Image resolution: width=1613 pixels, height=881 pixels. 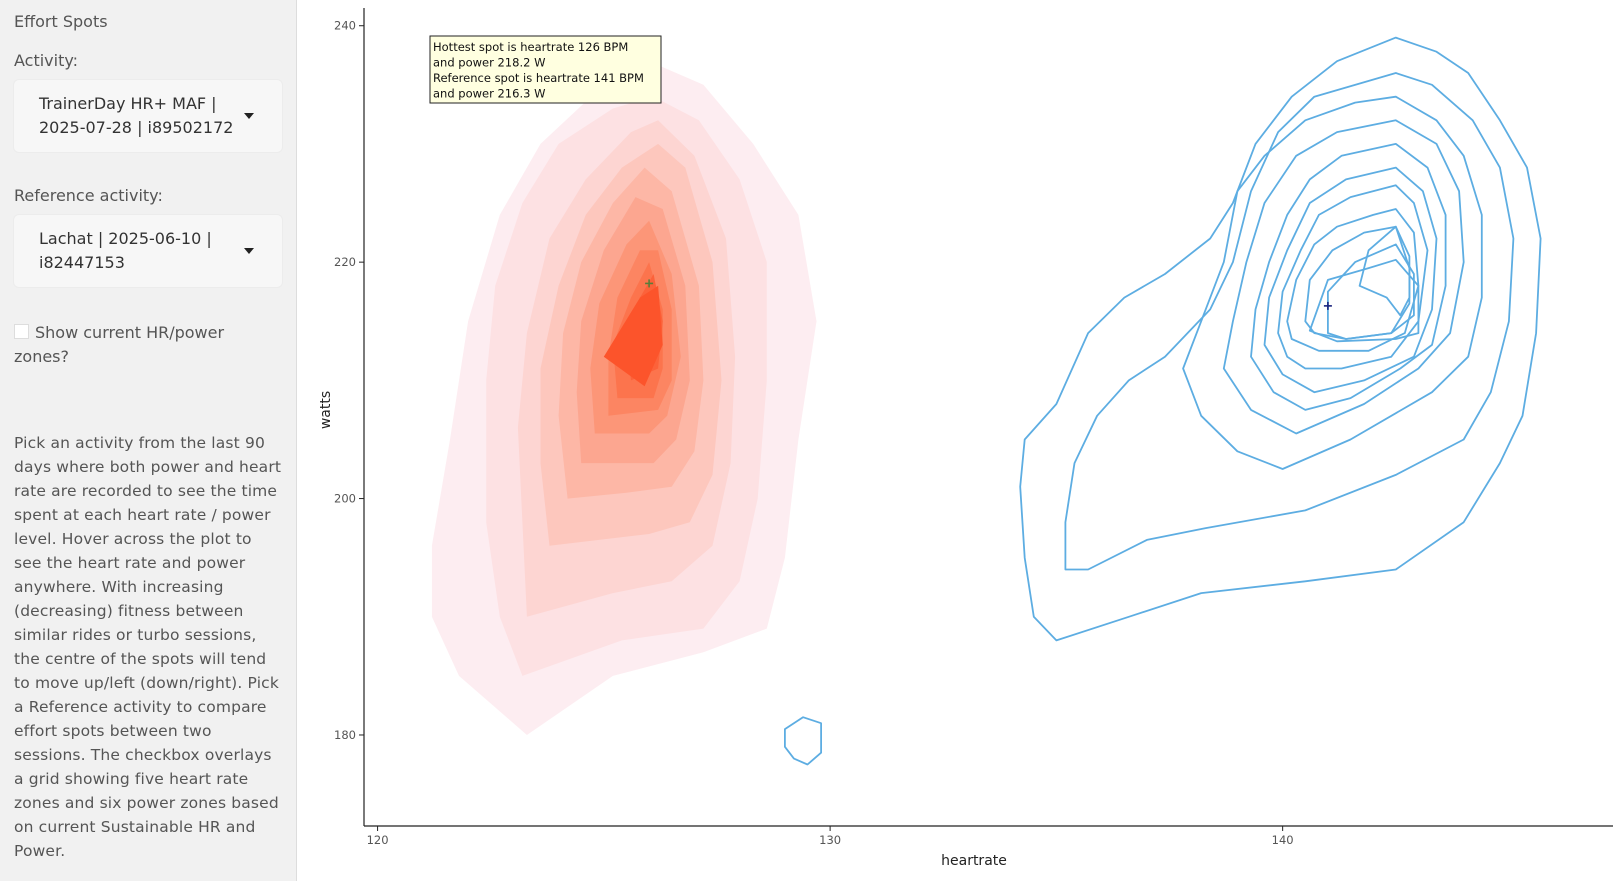 What do you see at coordinates (46, 60) in the screenshot?
I see `activity-label: Activity:` at bounding box center [46, 60].